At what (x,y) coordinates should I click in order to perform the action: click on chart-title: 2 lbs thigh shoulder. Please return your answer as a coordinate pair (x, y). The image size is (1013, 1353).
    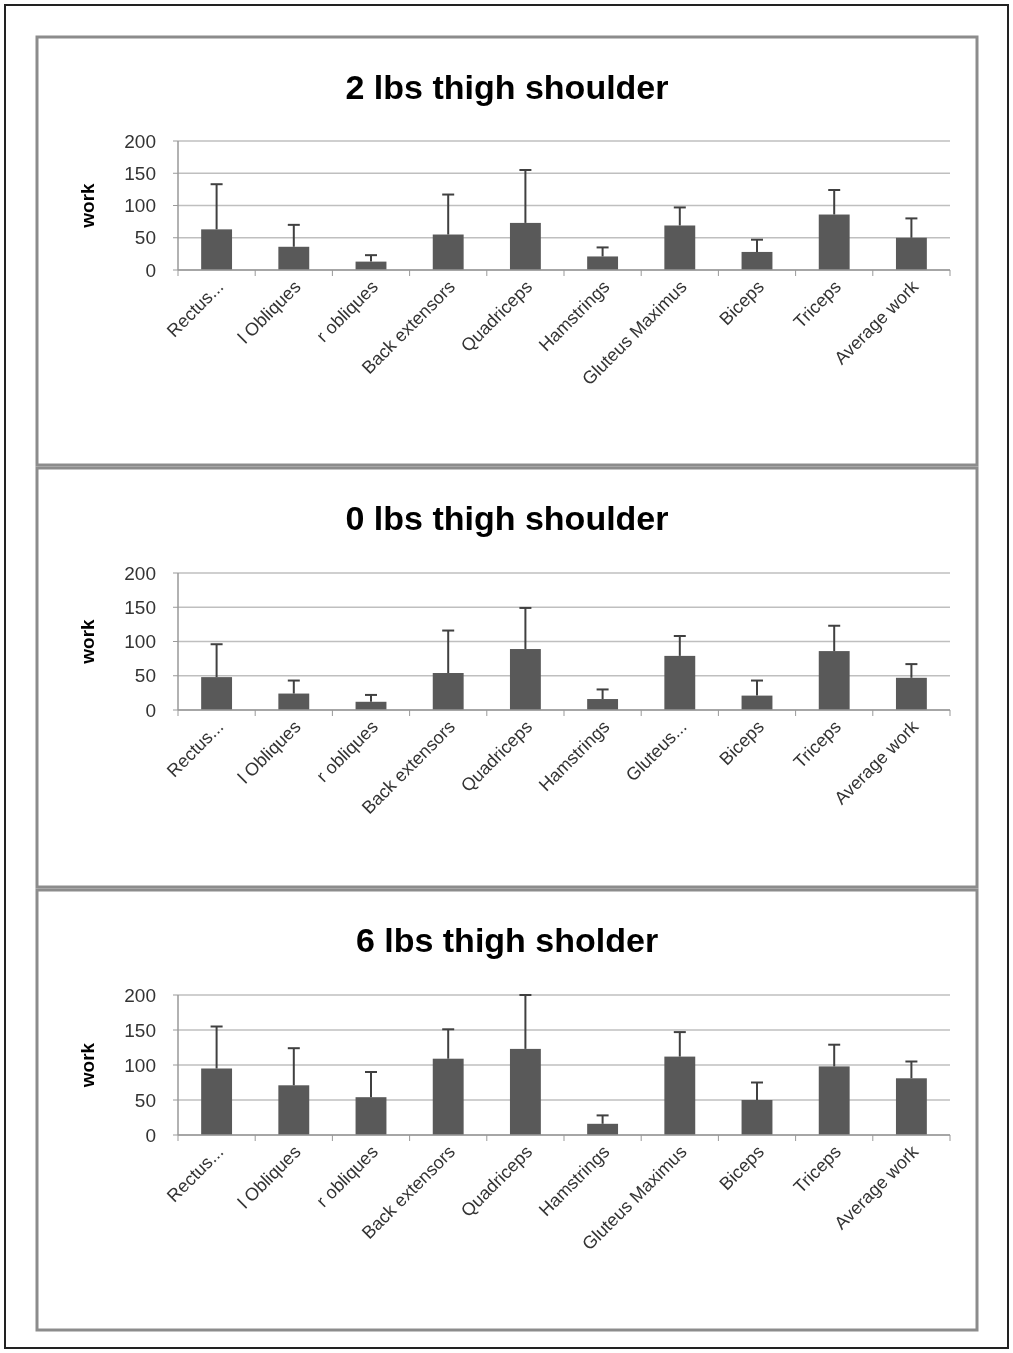
    Looking at the image, I should click on (507, 87).